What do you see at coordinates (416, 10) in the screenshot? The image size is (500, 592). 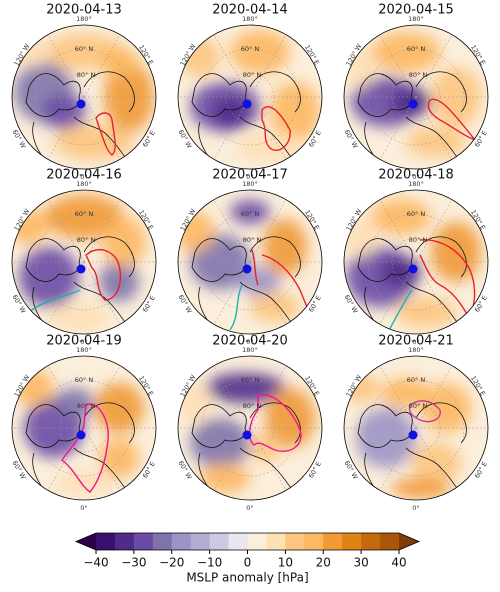 I see `panel-title: 2020-04-15` at bounding box center [416, 10].